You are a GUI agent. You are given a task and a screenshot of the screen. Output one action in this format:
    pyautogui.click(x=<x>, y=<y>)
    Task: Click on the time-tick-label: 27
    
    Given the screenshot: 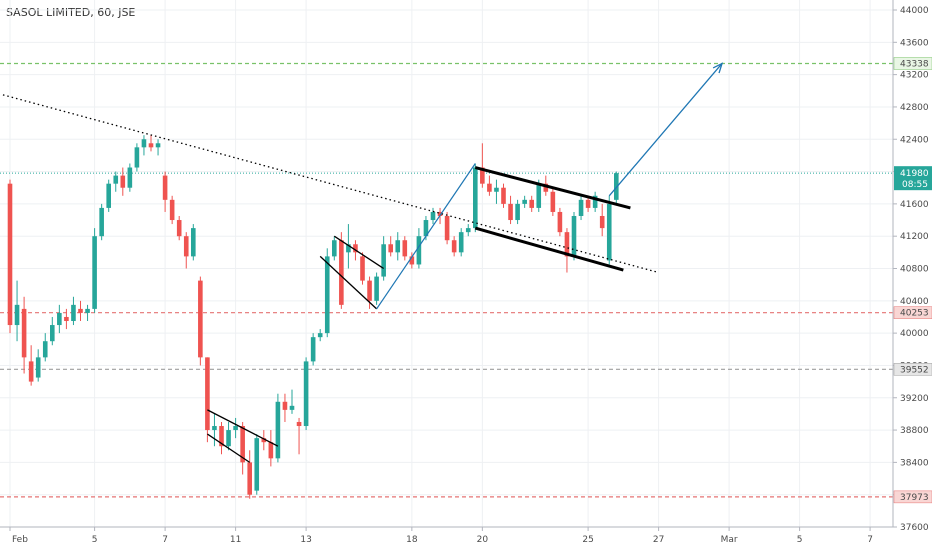 What is the action you would take?
    pyautogui.click(x=658, y=540)
    